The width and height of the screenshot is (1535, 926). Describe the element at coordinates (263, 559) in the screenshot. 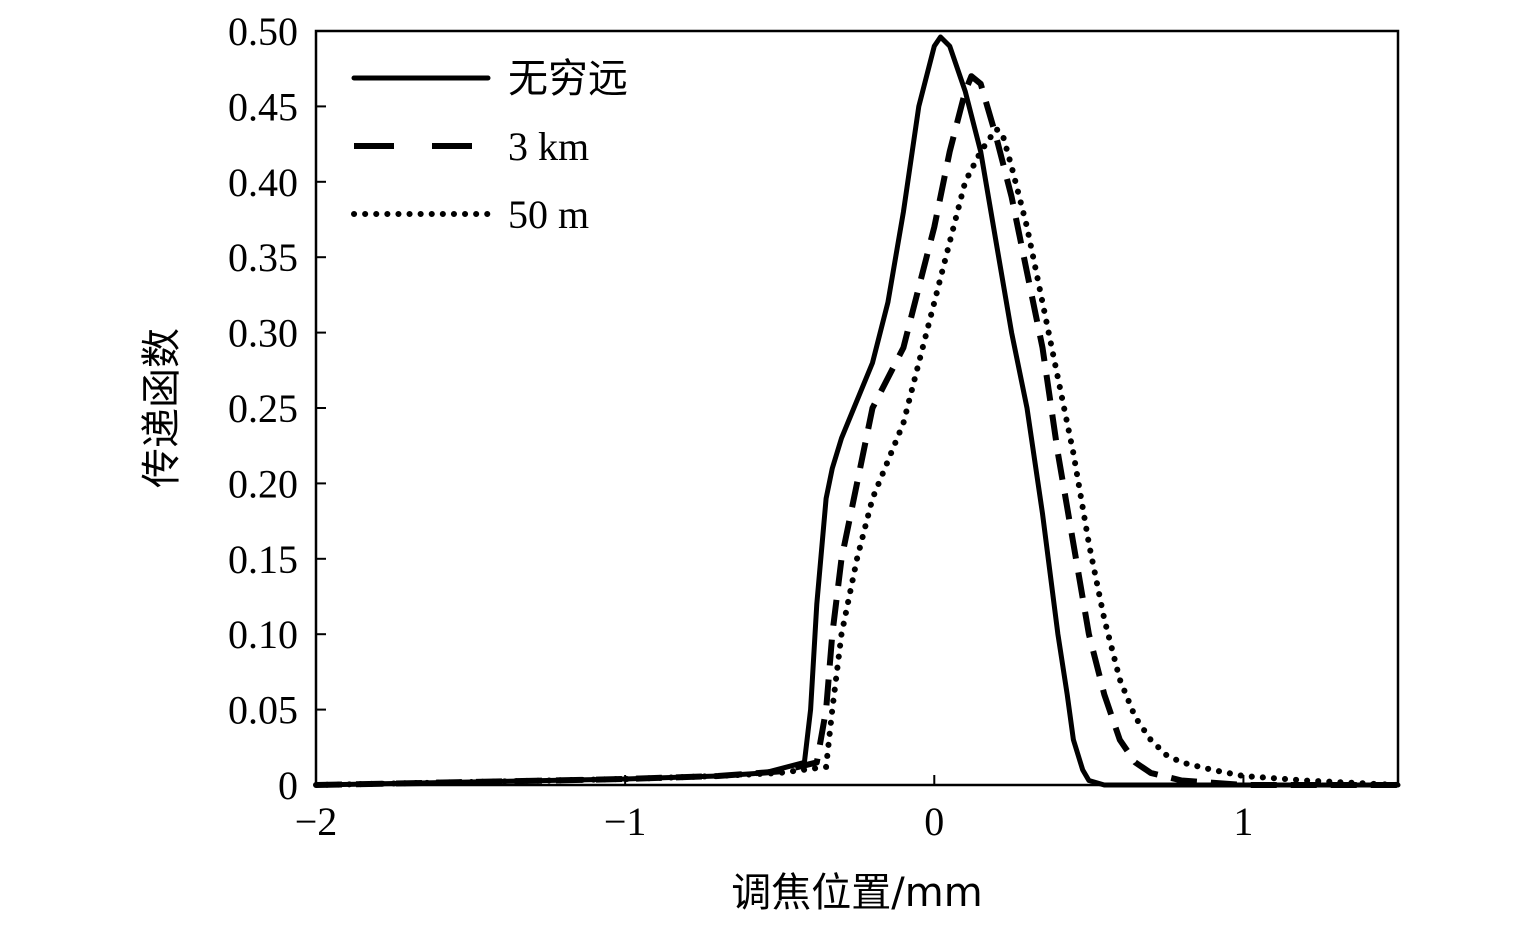

I see `y-tick-label: 0.15` at that location.